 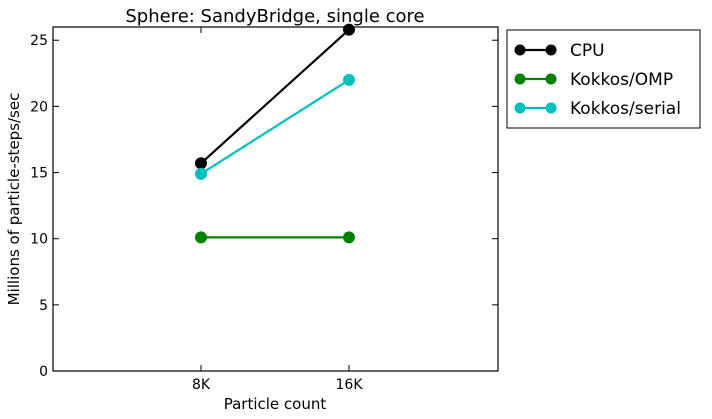 What do you see at coordinates (274, 16) in the screenshot?
I see `chart-title: Sphere: SandyBridge, single core` at bounding box center [274, 16].